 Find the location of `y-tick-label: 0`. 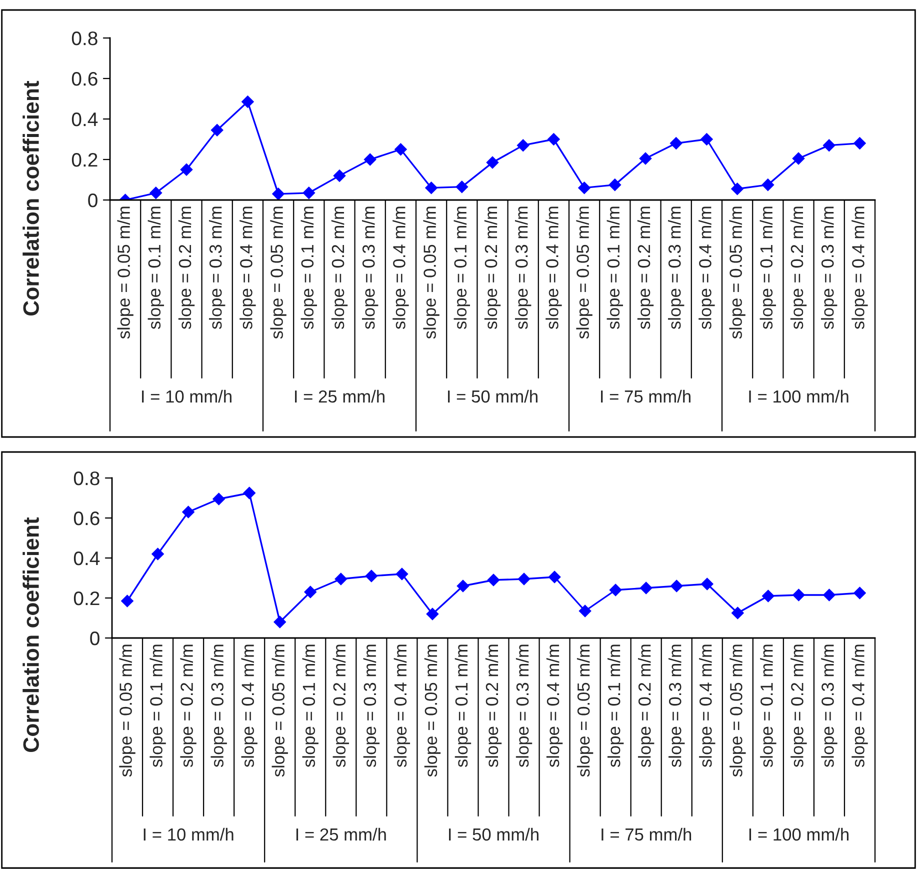

y-tick-label: 0 is located at coordinates (93, 200).